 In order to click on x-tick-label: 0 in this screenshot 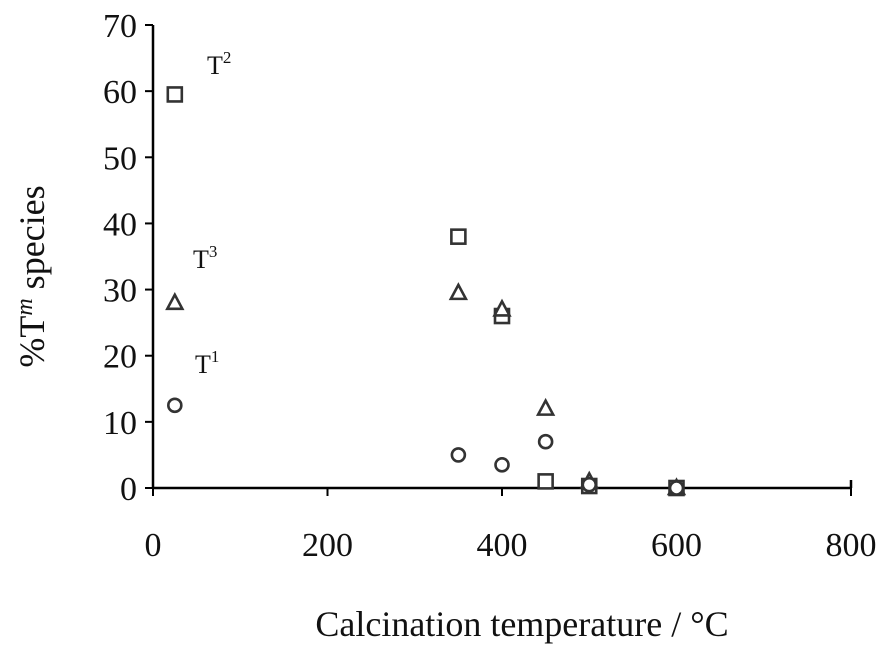, I will do `click(153, 545)`.